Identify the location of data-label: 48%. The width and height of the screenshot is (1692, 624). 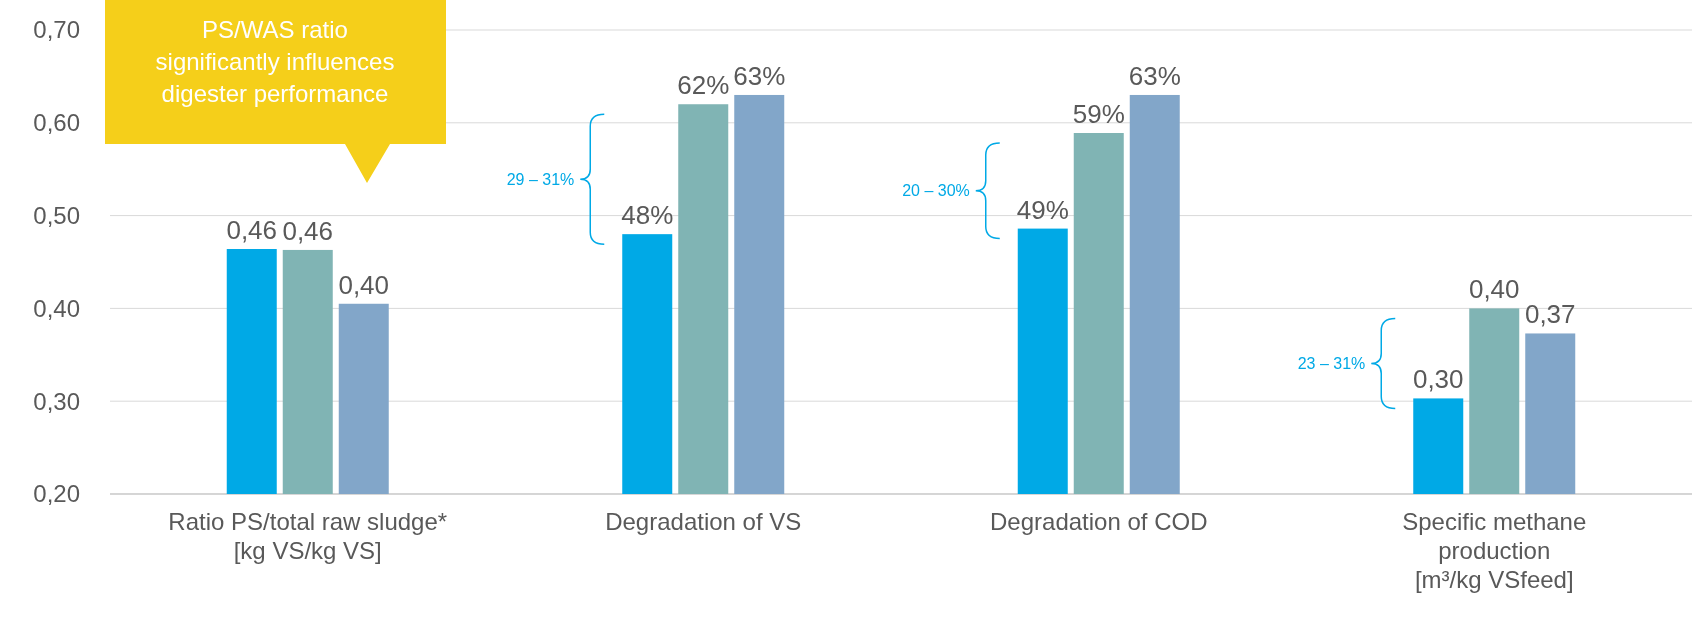
(647, 215).